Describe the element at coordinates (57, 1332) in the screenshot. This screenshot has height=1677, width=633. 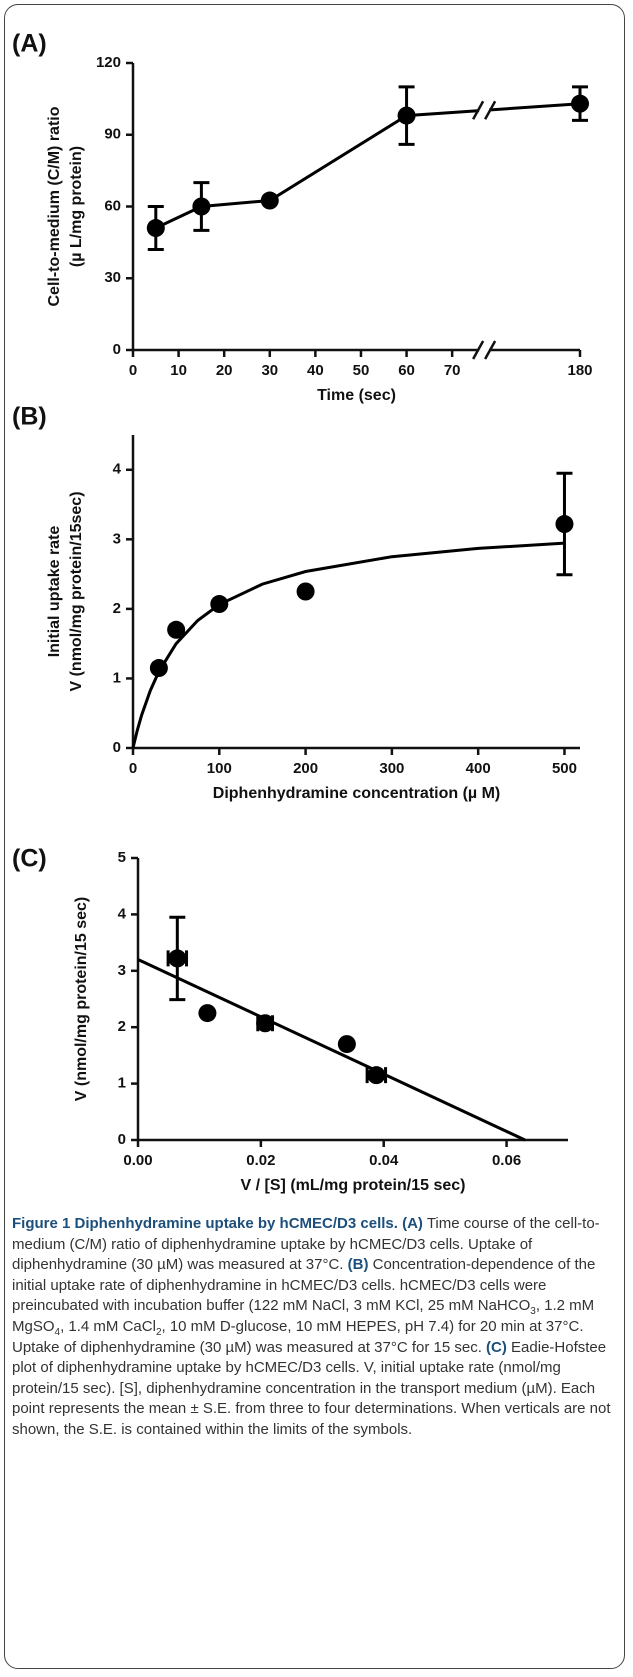
I see `caption-sub: 4` at that location.